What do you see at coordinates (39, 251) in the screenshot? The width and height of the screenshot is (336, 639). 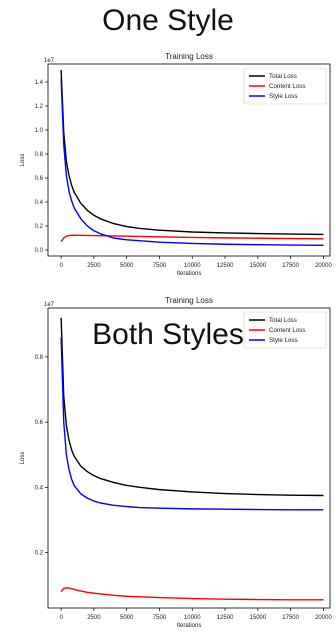 I see `y-tick-label: 0.0` at bounding box center [39, 251].